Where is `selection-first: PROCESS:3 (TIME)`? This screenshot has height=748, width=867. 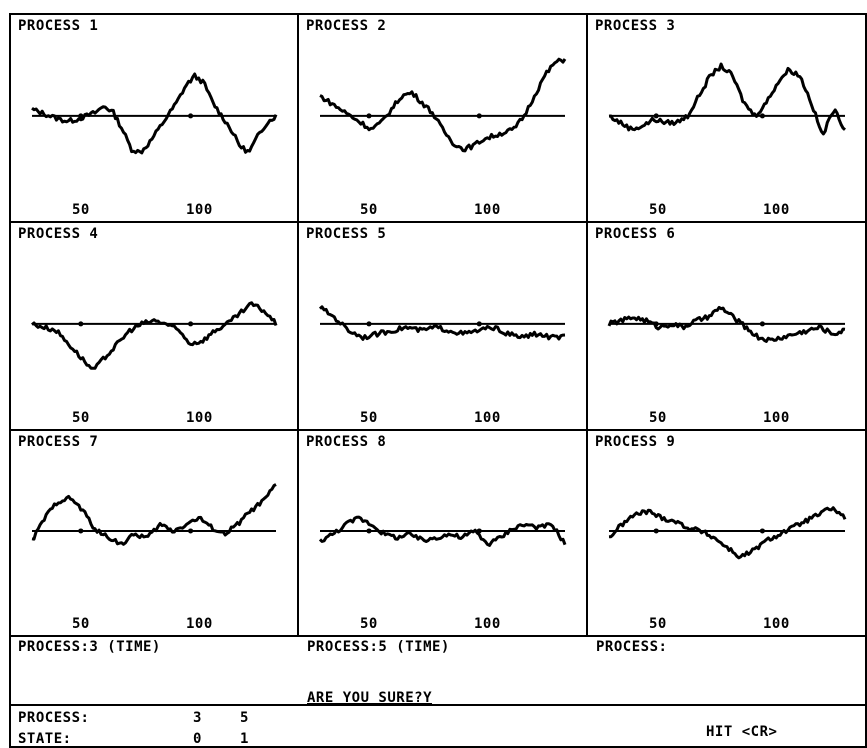
selection-first: PROCESS:3 (TIME) is located at coordinates (89, 647).